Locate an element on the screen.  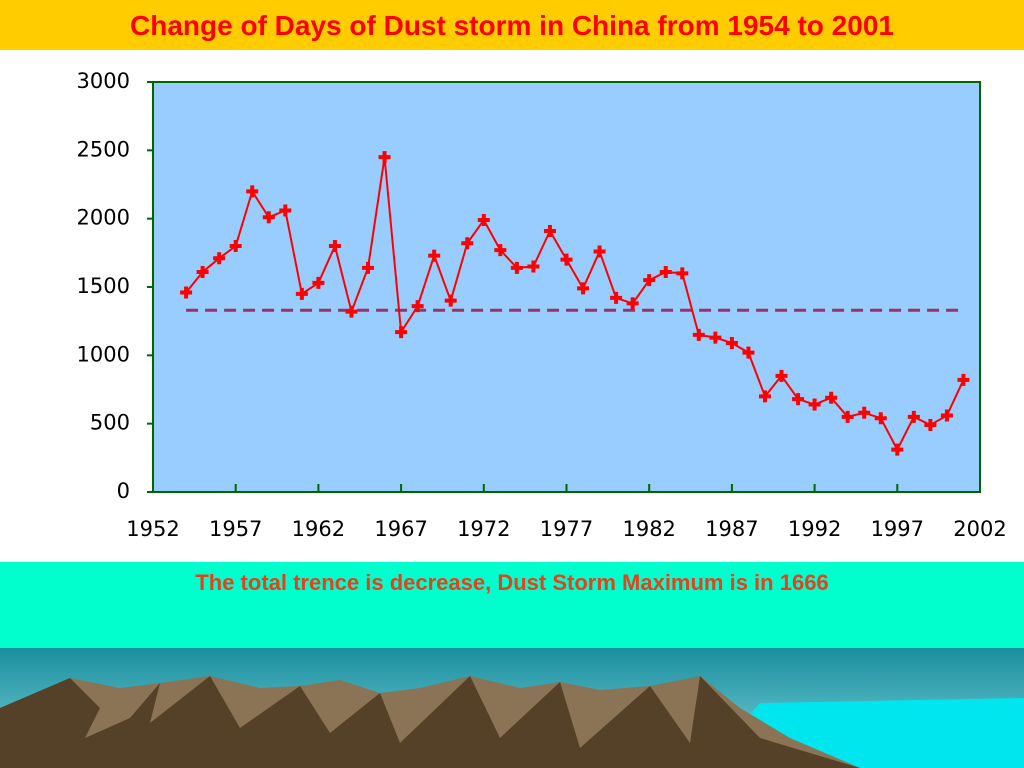
x-tick-label: 1977 is located at coordinates (566, 529).